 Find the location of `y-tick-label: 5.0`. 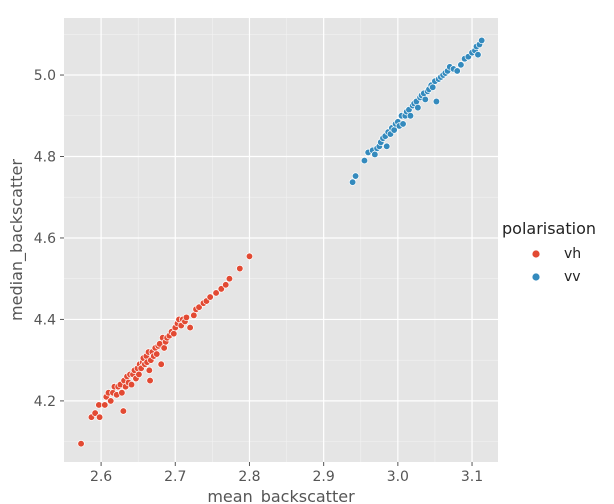

y-tick-label: 5.0 is located at coordinates (45, 76).